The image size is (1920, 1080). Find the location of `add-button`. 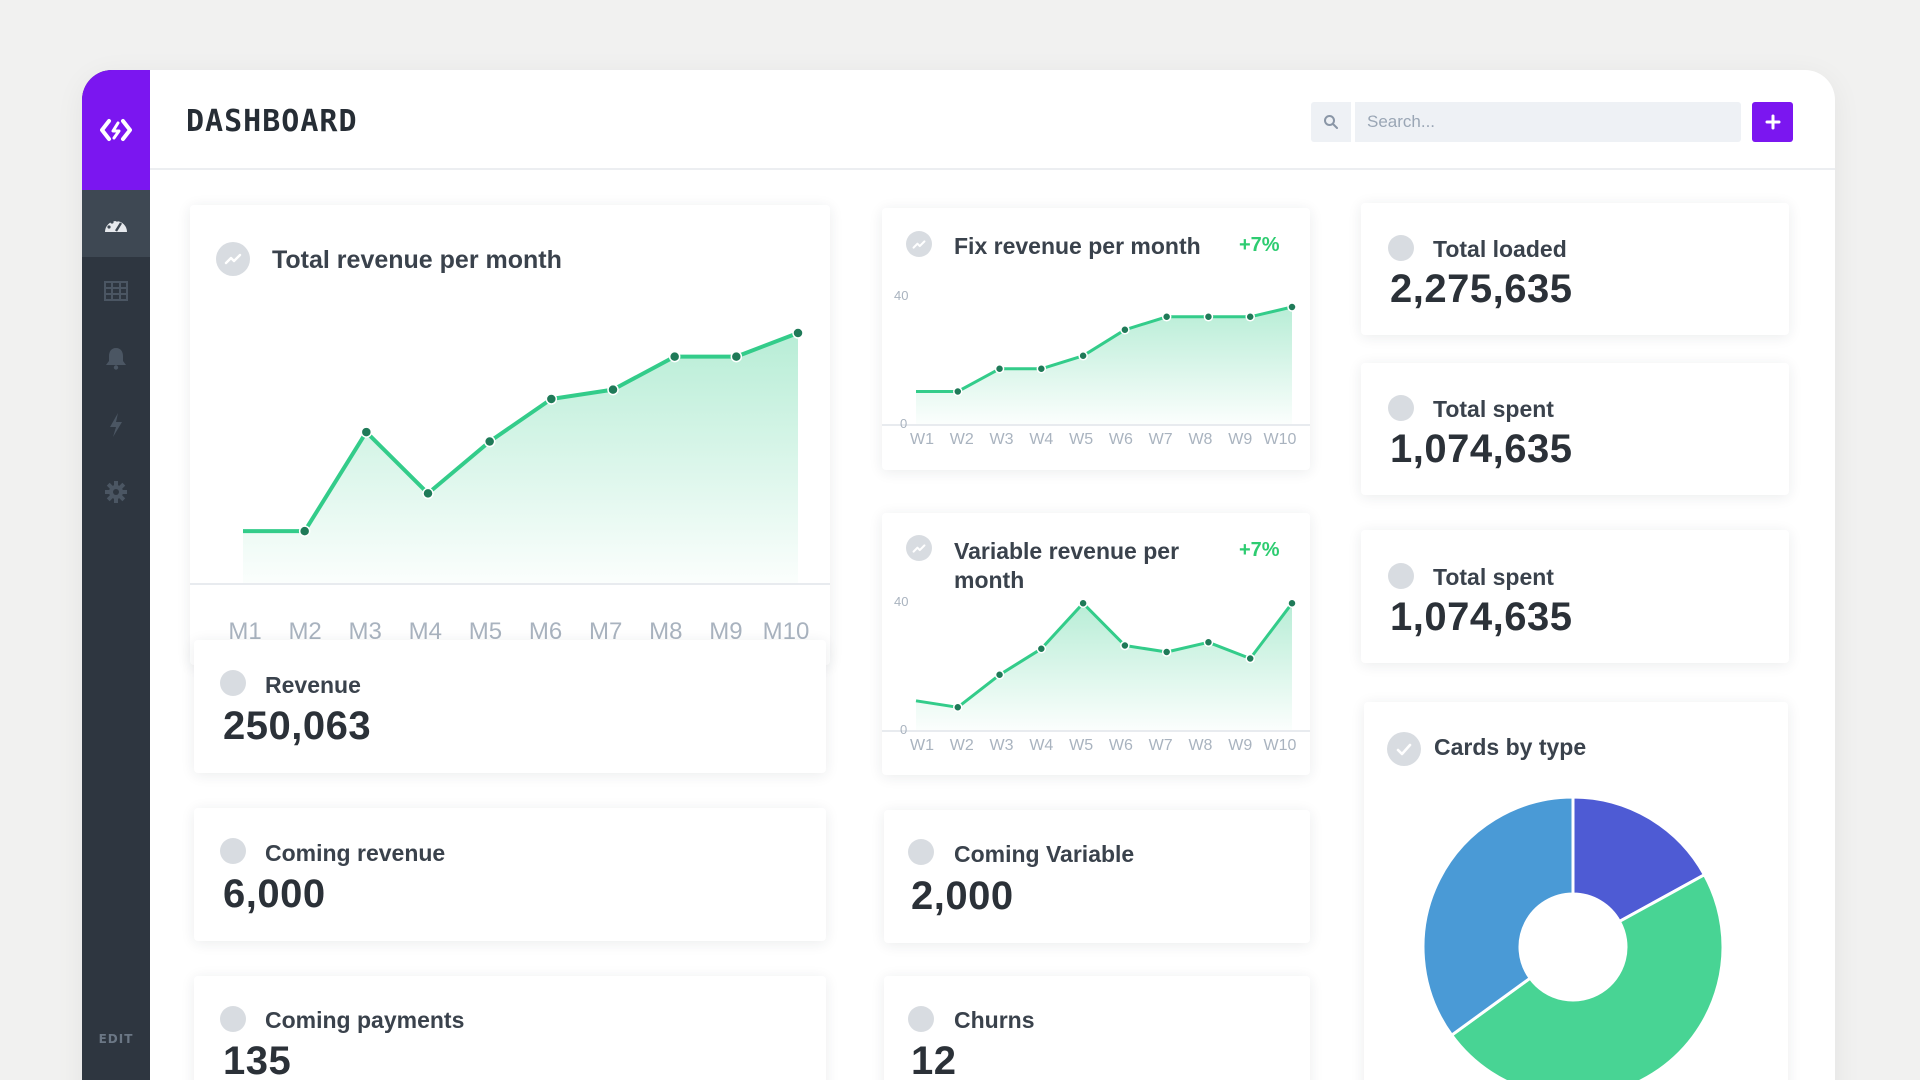

add-button is located at coordinates (1772, 122).